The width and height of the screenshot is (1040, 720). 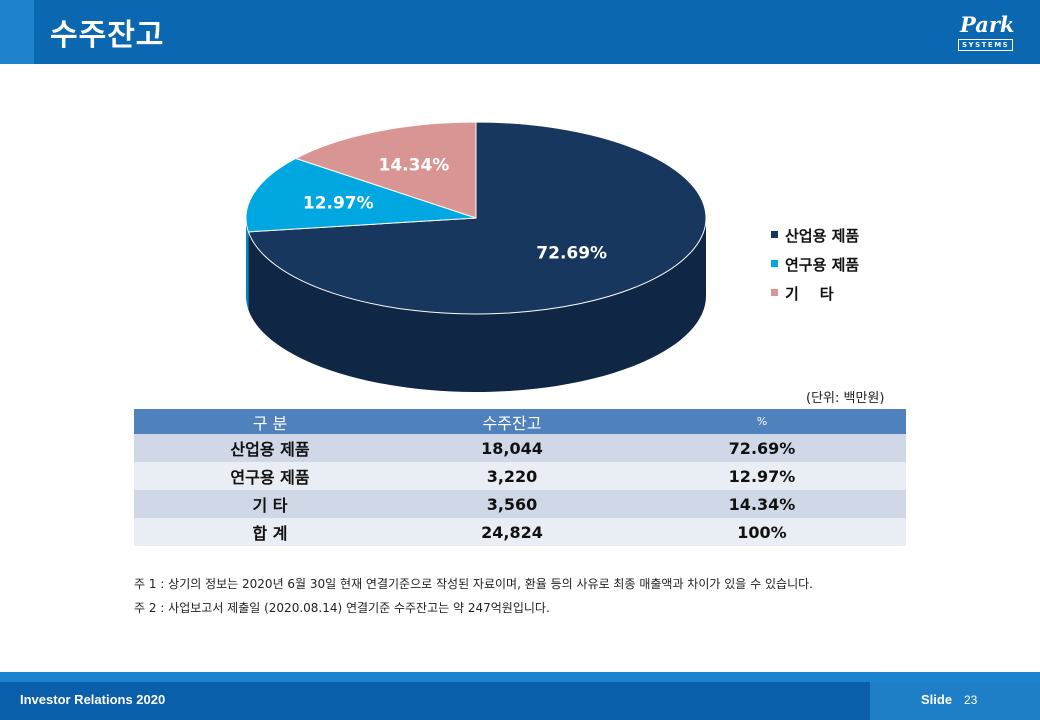 I want to click on table-row: 산업용 제품 18,044 72.69%, so click(x=520, y=448).